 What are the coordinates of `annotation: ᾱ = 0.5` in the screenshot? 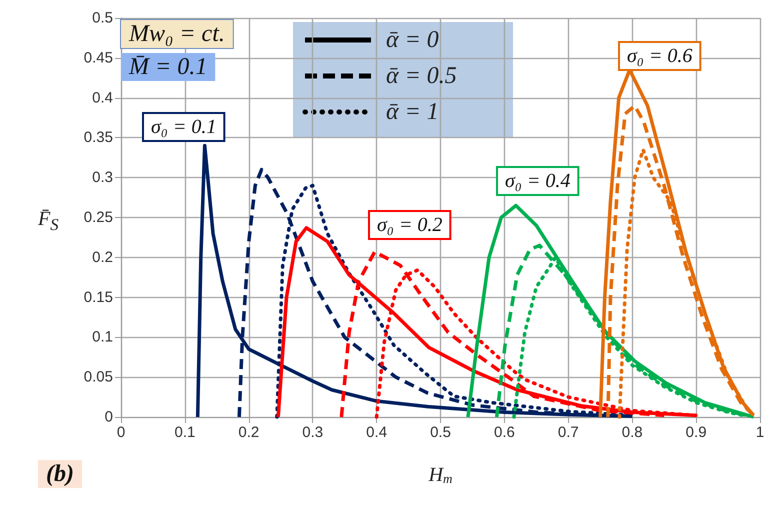 It's located at (421, 76).